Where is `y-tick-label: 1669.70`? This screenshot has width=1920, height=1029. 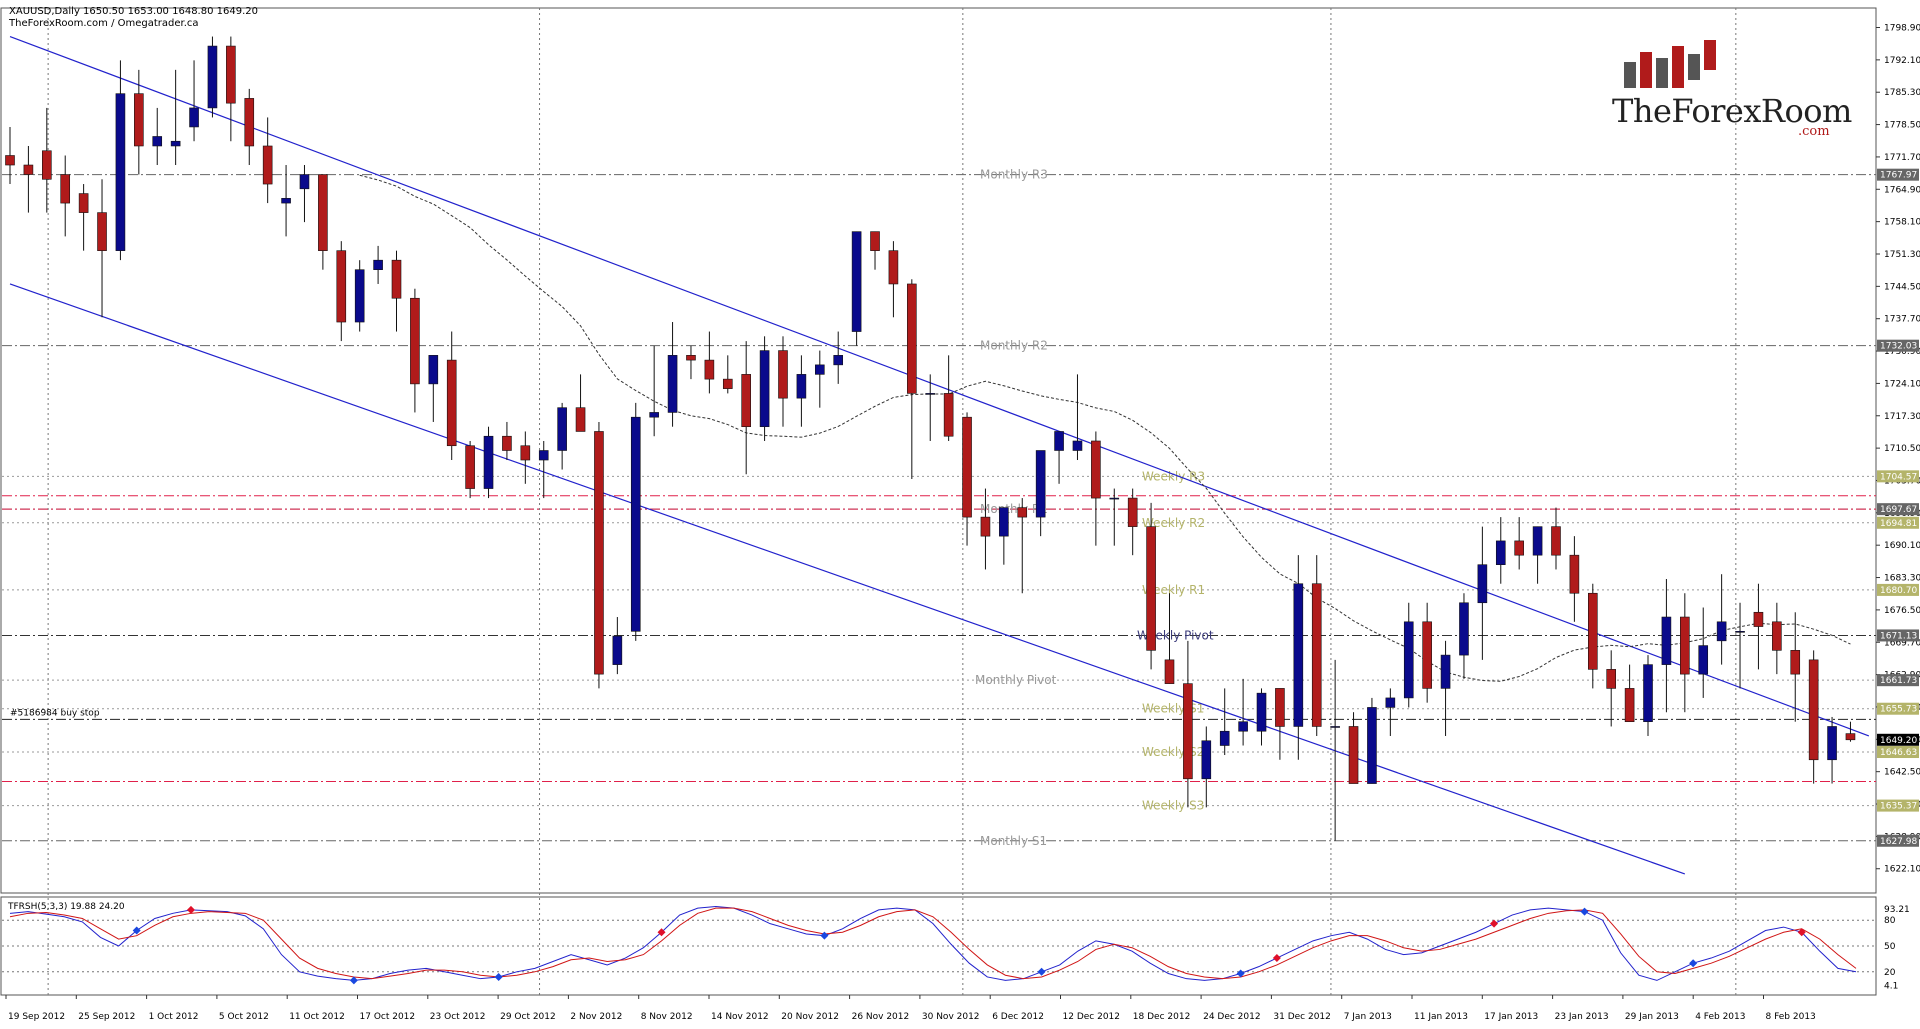
y-tick-label: 1669.70 is located at coordinates (1902, 643).